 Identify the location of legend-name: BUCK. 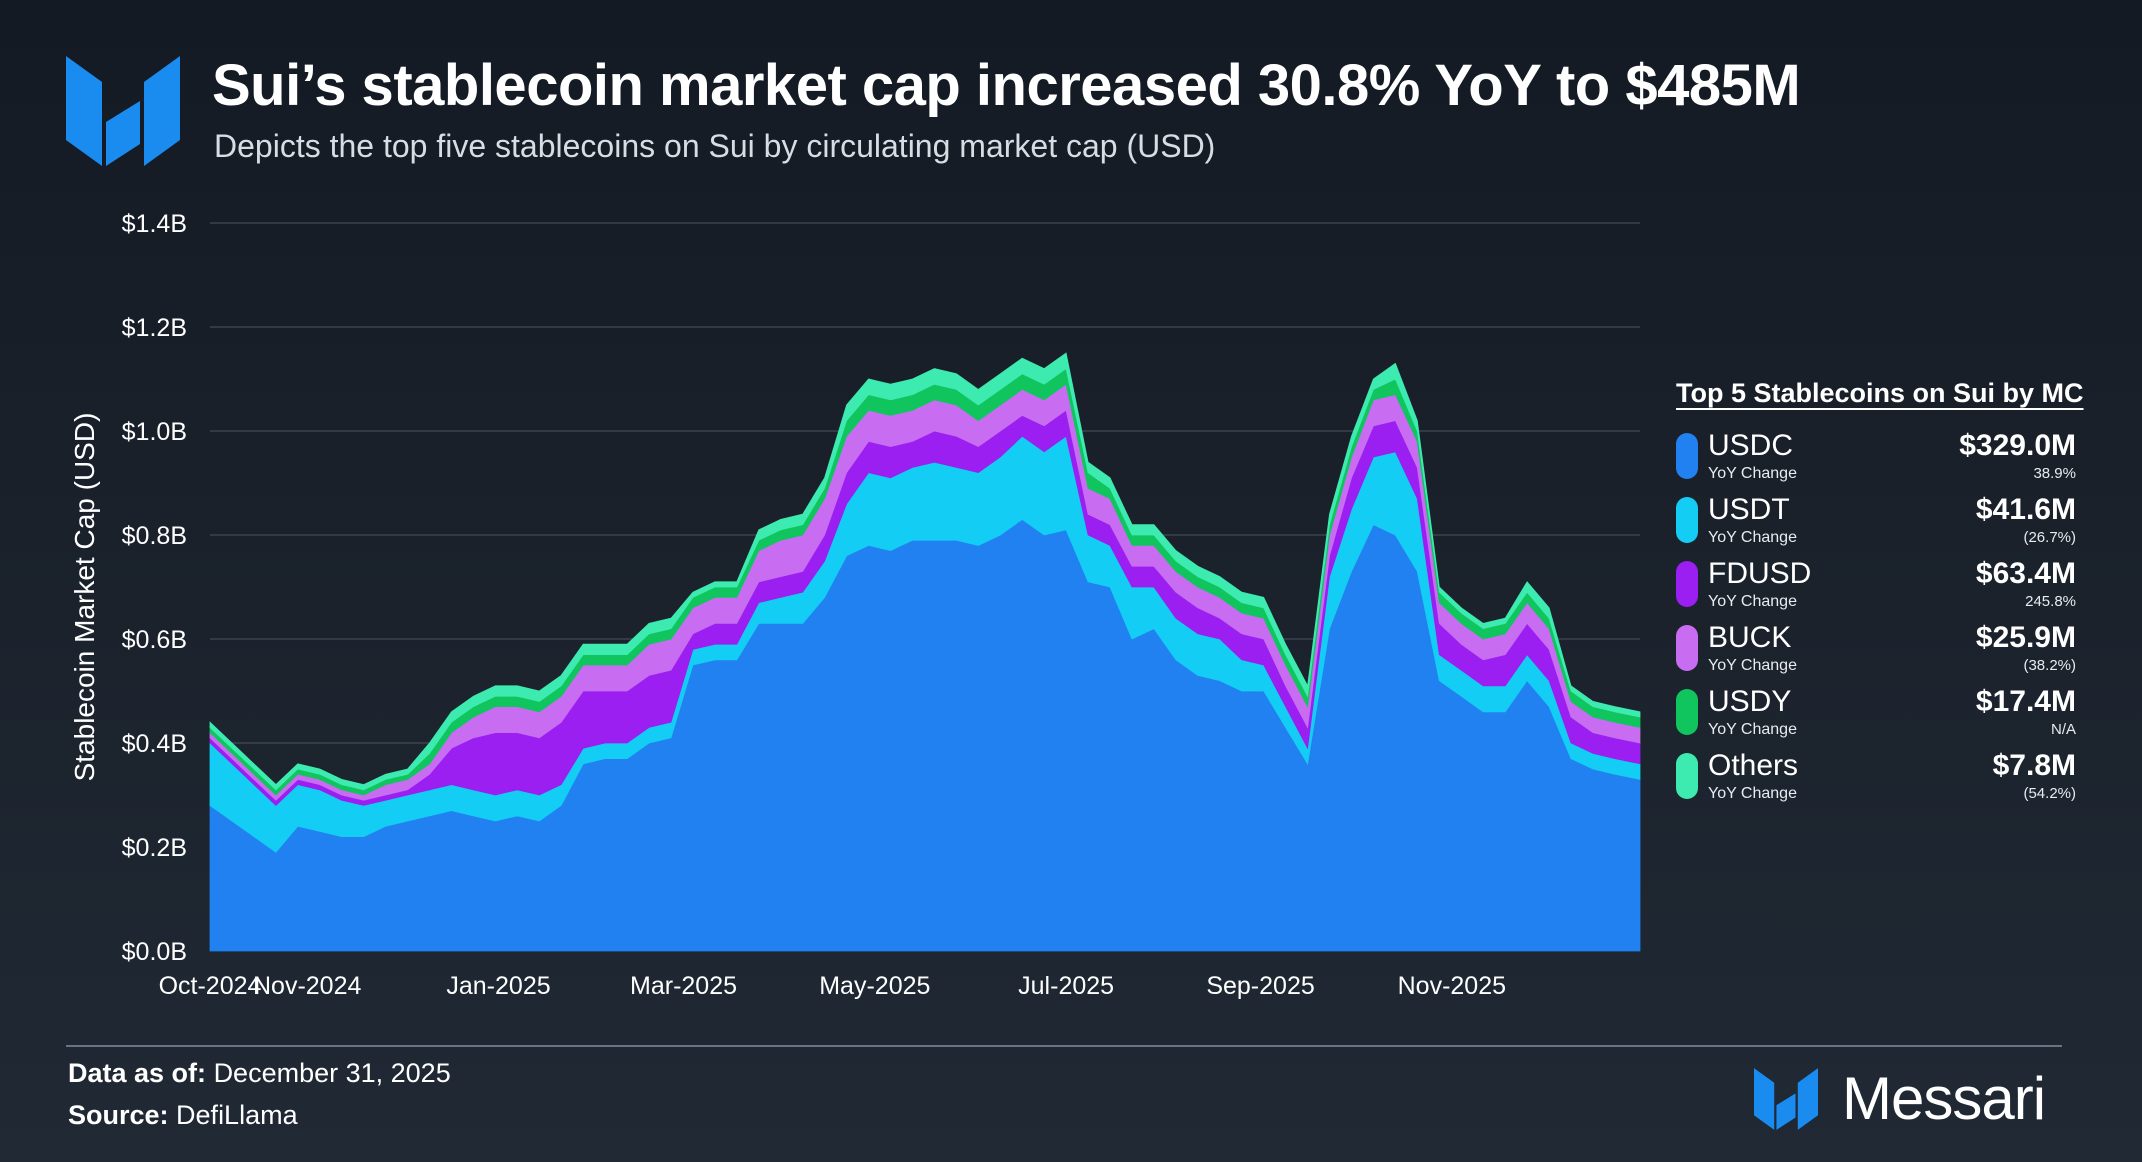
(1750, 637).